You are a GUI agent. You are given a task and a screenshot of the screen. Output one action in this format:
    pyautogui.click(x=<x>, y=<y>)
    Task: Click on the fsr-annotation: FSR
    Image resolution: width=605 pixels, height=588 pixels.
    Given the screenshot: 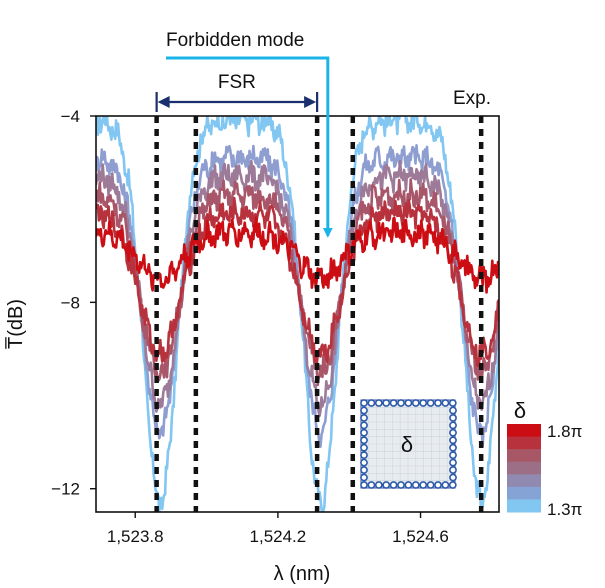 What is the action you would take?
    pyautogui.click(x=237, y=92)
    